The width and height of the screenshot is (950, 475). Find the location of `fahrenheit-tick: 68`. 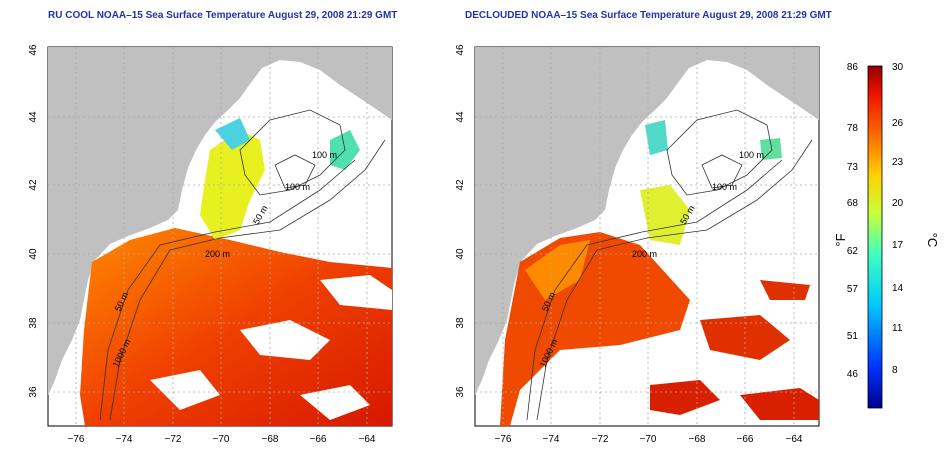

fahrenheit-tick: 68 is located at coordinates (853, 203).